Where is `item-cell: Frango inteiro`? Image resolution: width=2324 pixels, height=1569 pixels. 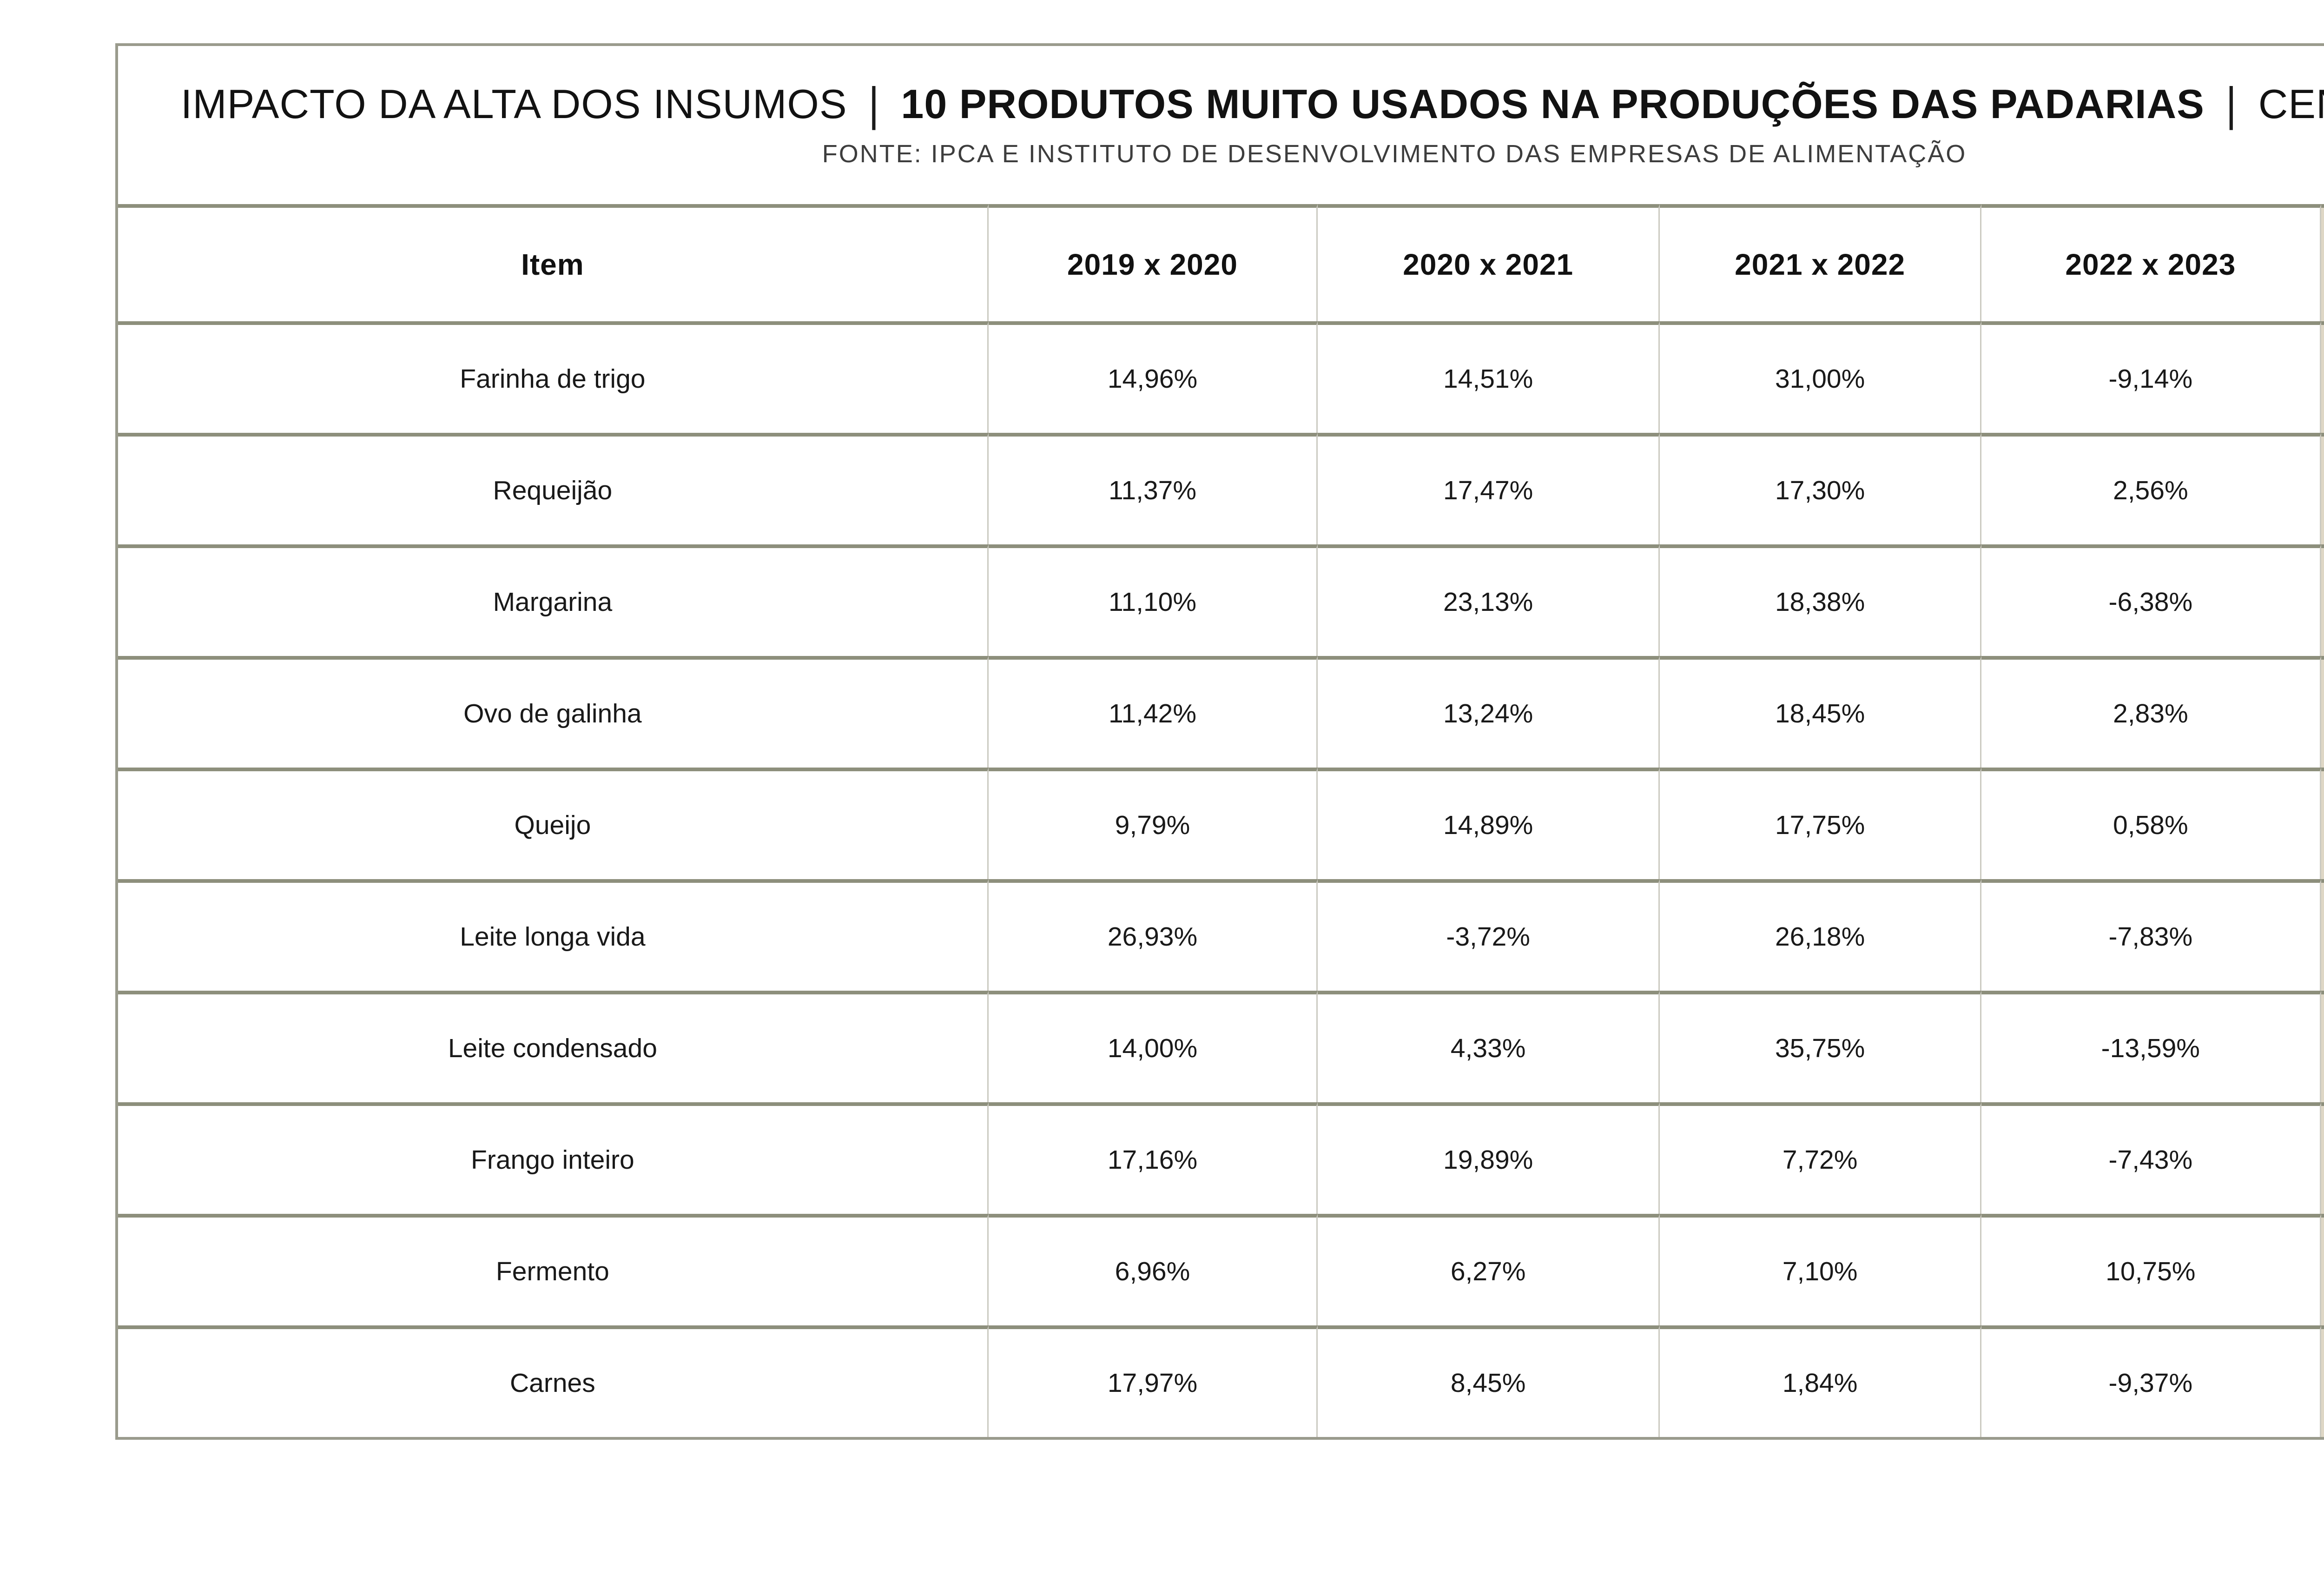
item-cell: Frango inteiro is located at coordinates (553, 1158).